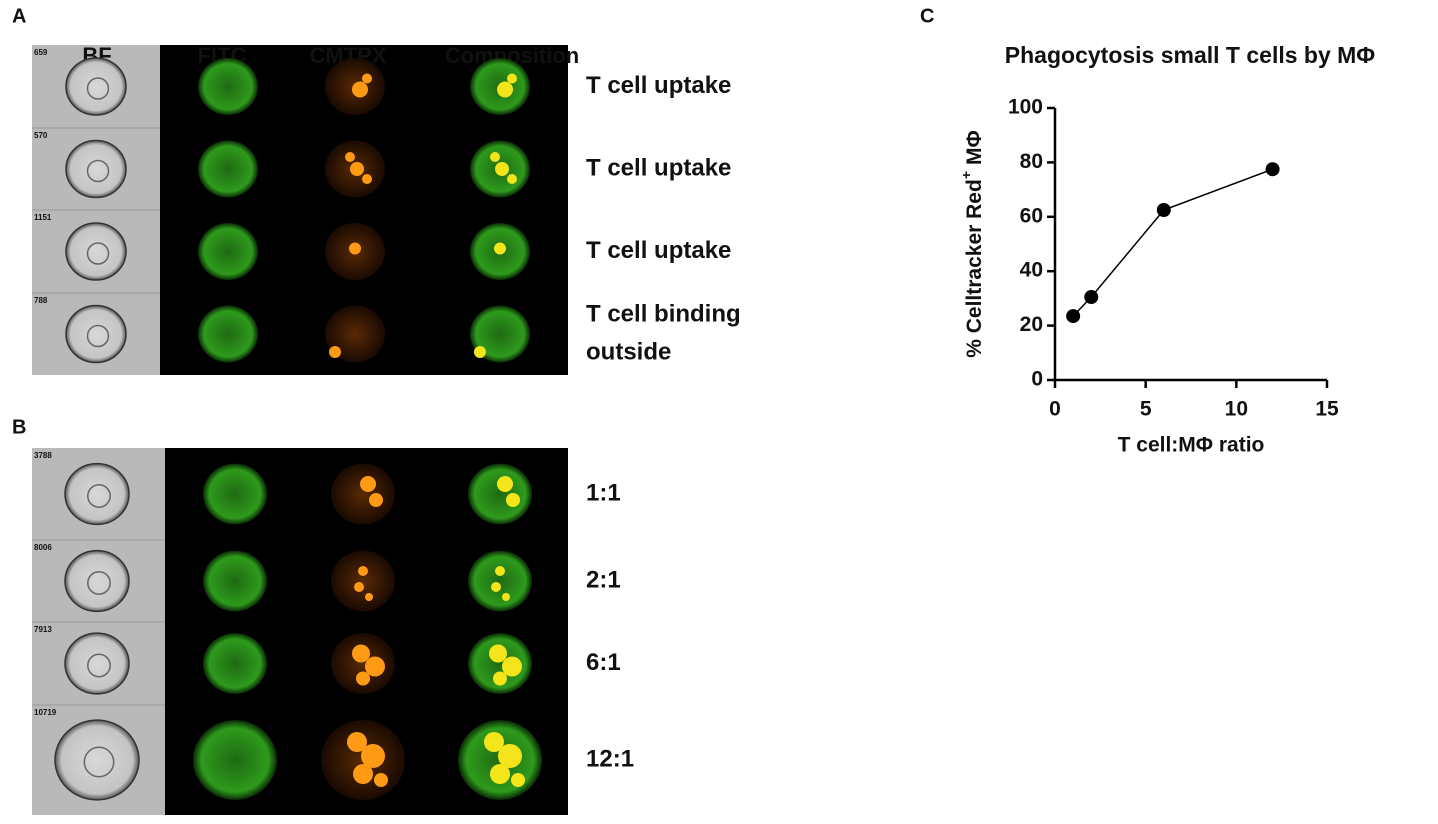 This screenshot has height=824, width=1438. What do you see at coordinates (974, 147) in the screenshot?
I see `y-label-suffix: MΦ` at bounding box center [974, 147].